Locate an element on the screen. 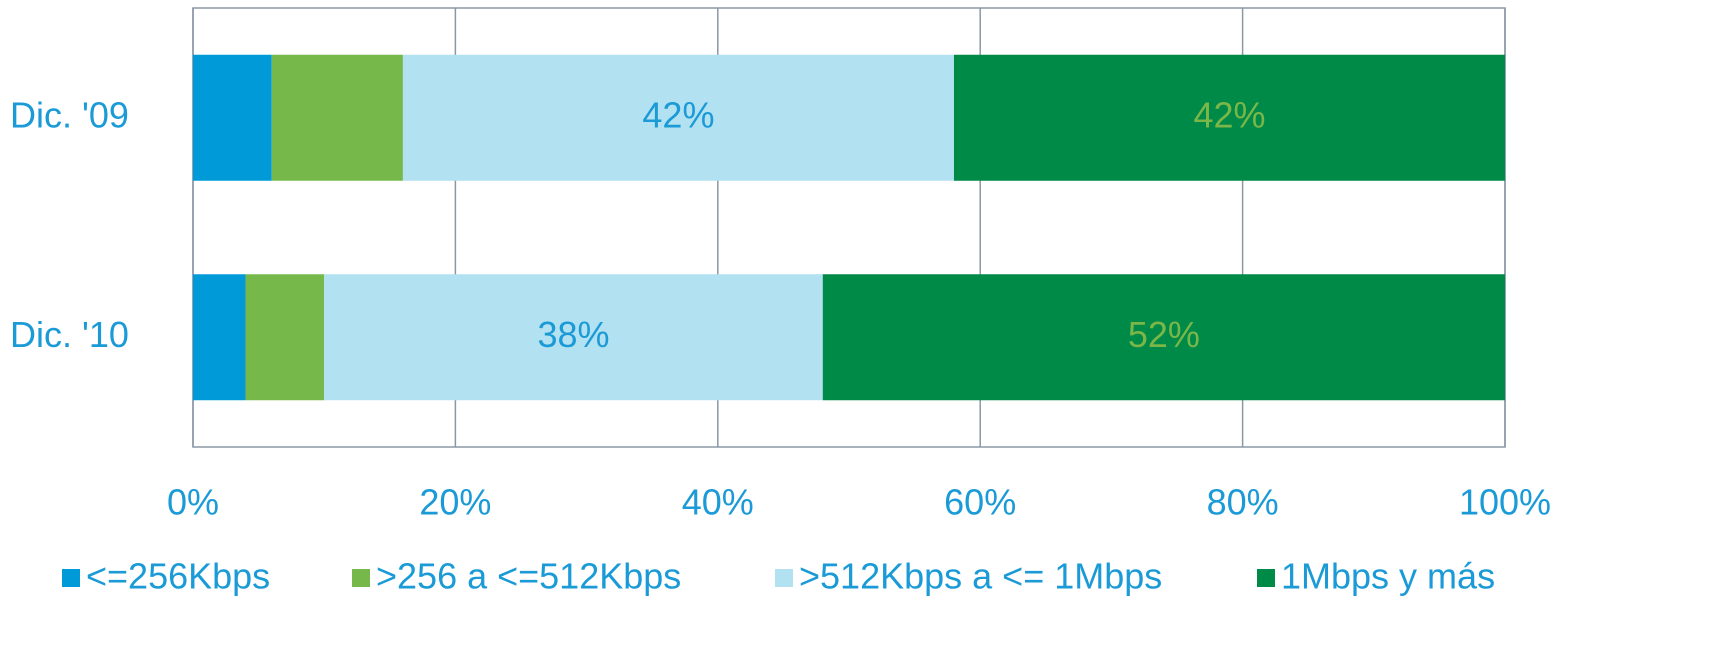 The image size is (1713, 654). legend-label: <=256Kbps is located at coordinates (178, 576).